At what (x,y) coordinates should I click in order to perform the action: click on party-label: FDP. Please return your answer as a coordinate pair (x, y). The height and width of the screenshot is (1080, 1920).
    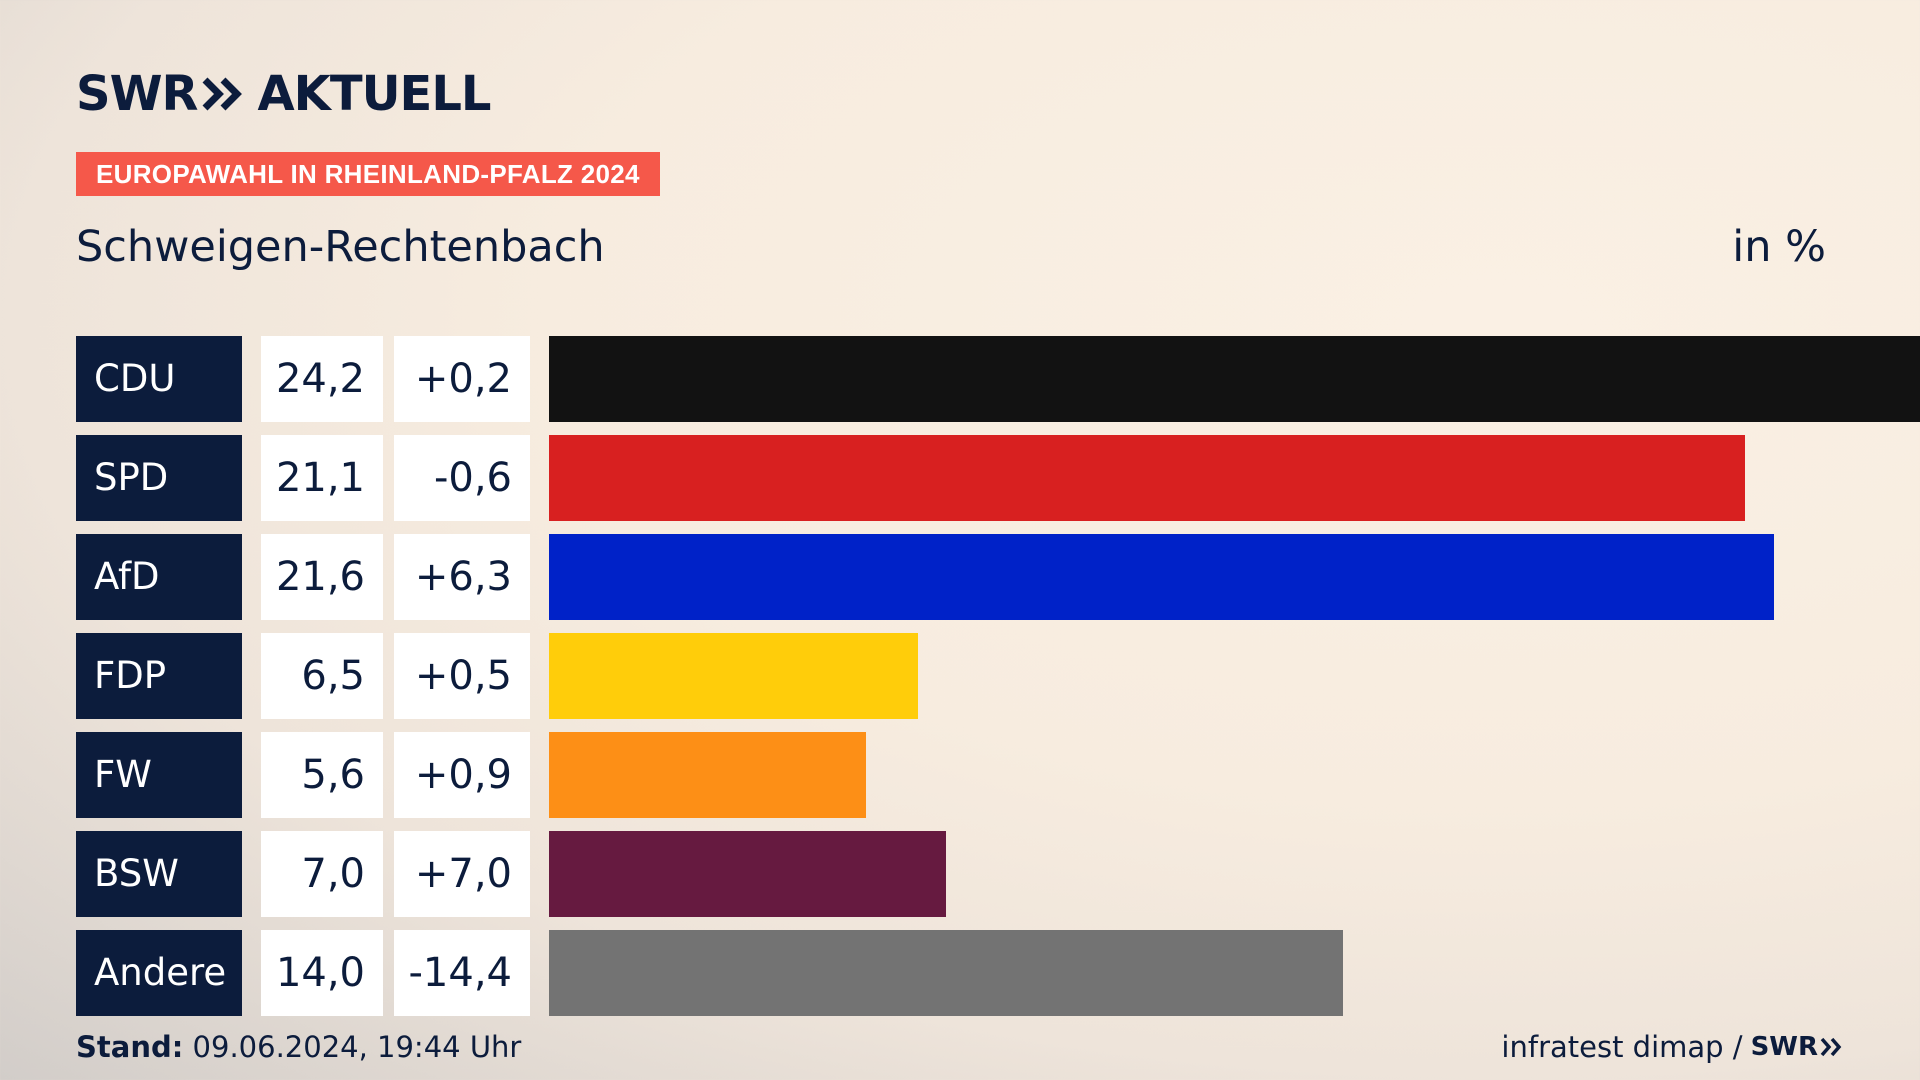
    Looking at the image, I should click on (159, 676).